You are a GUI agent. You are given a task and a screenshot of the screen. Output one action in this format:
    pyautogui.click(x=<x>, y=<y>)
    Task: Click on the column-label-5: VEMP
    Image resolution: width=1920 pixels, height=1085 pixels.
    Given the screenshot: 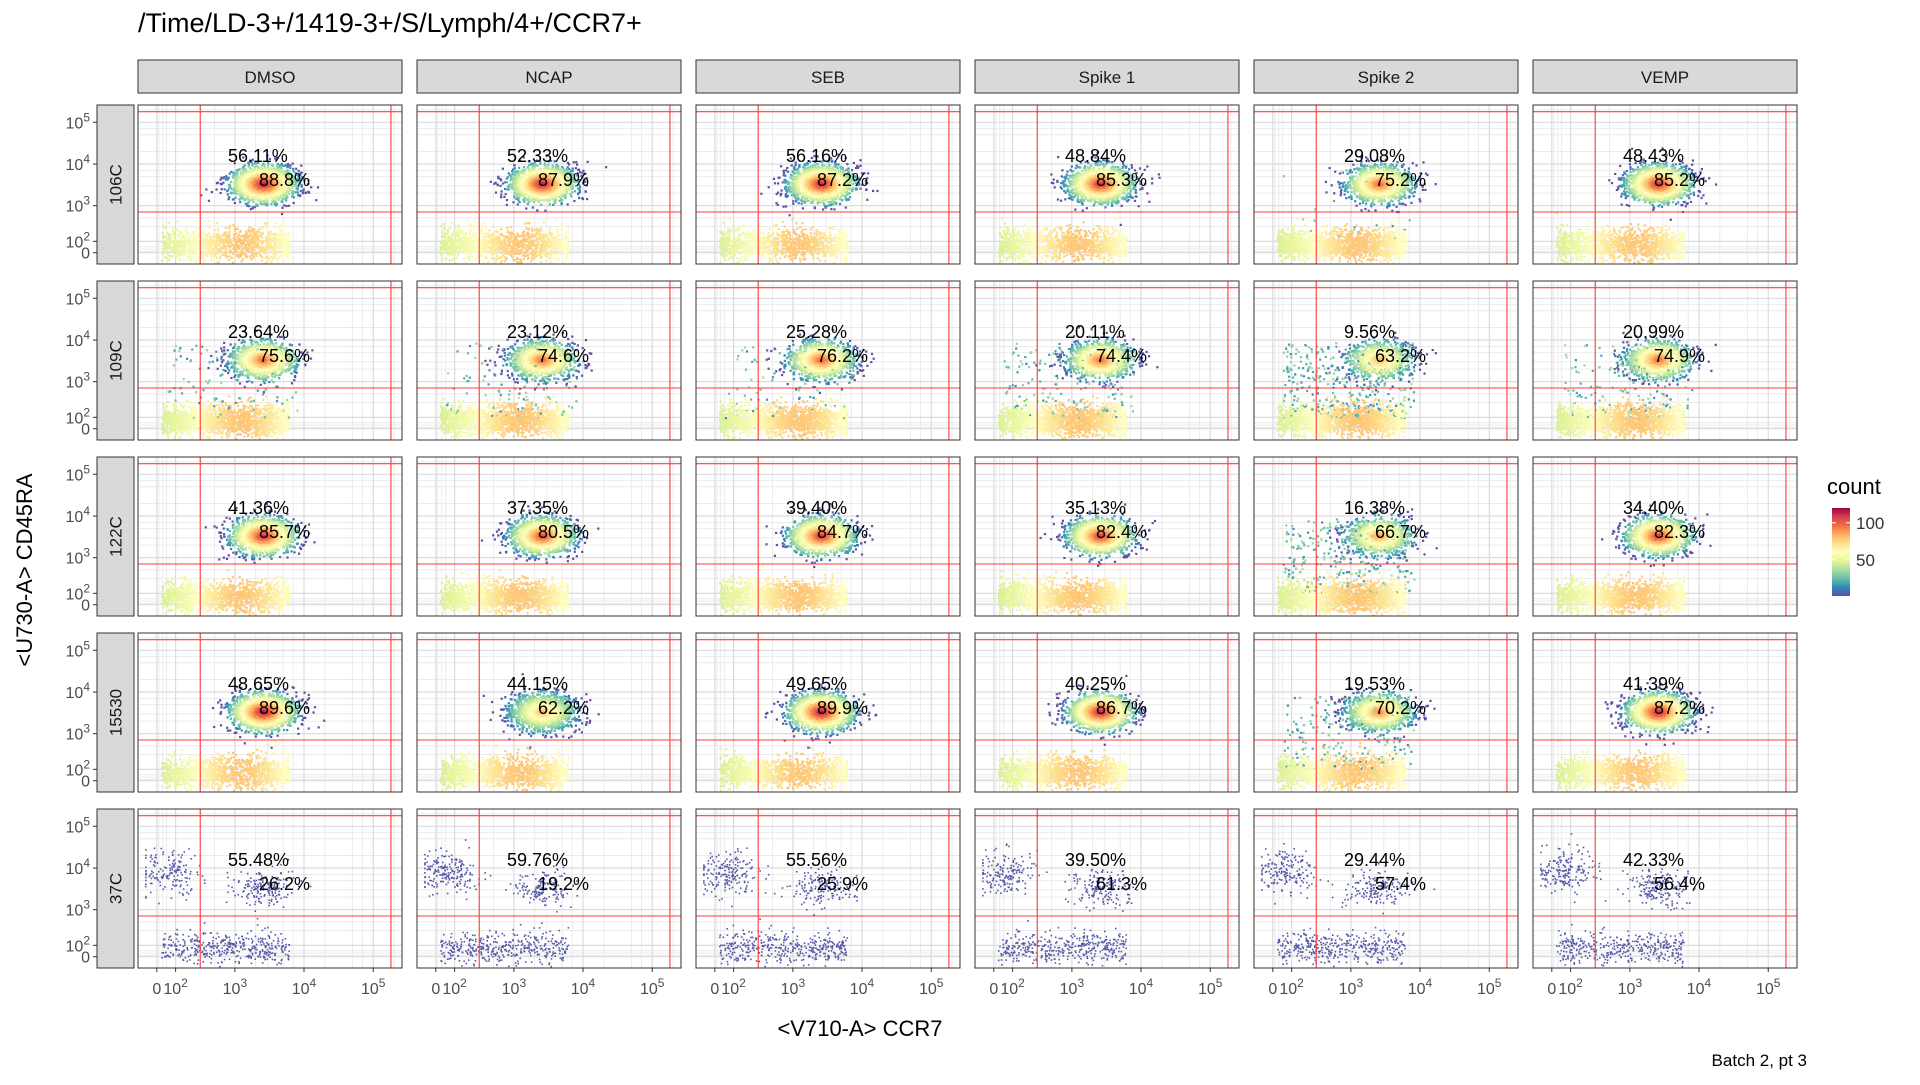 What is the action you would take?
    pyautogui.click(x=1665, y=77)
    